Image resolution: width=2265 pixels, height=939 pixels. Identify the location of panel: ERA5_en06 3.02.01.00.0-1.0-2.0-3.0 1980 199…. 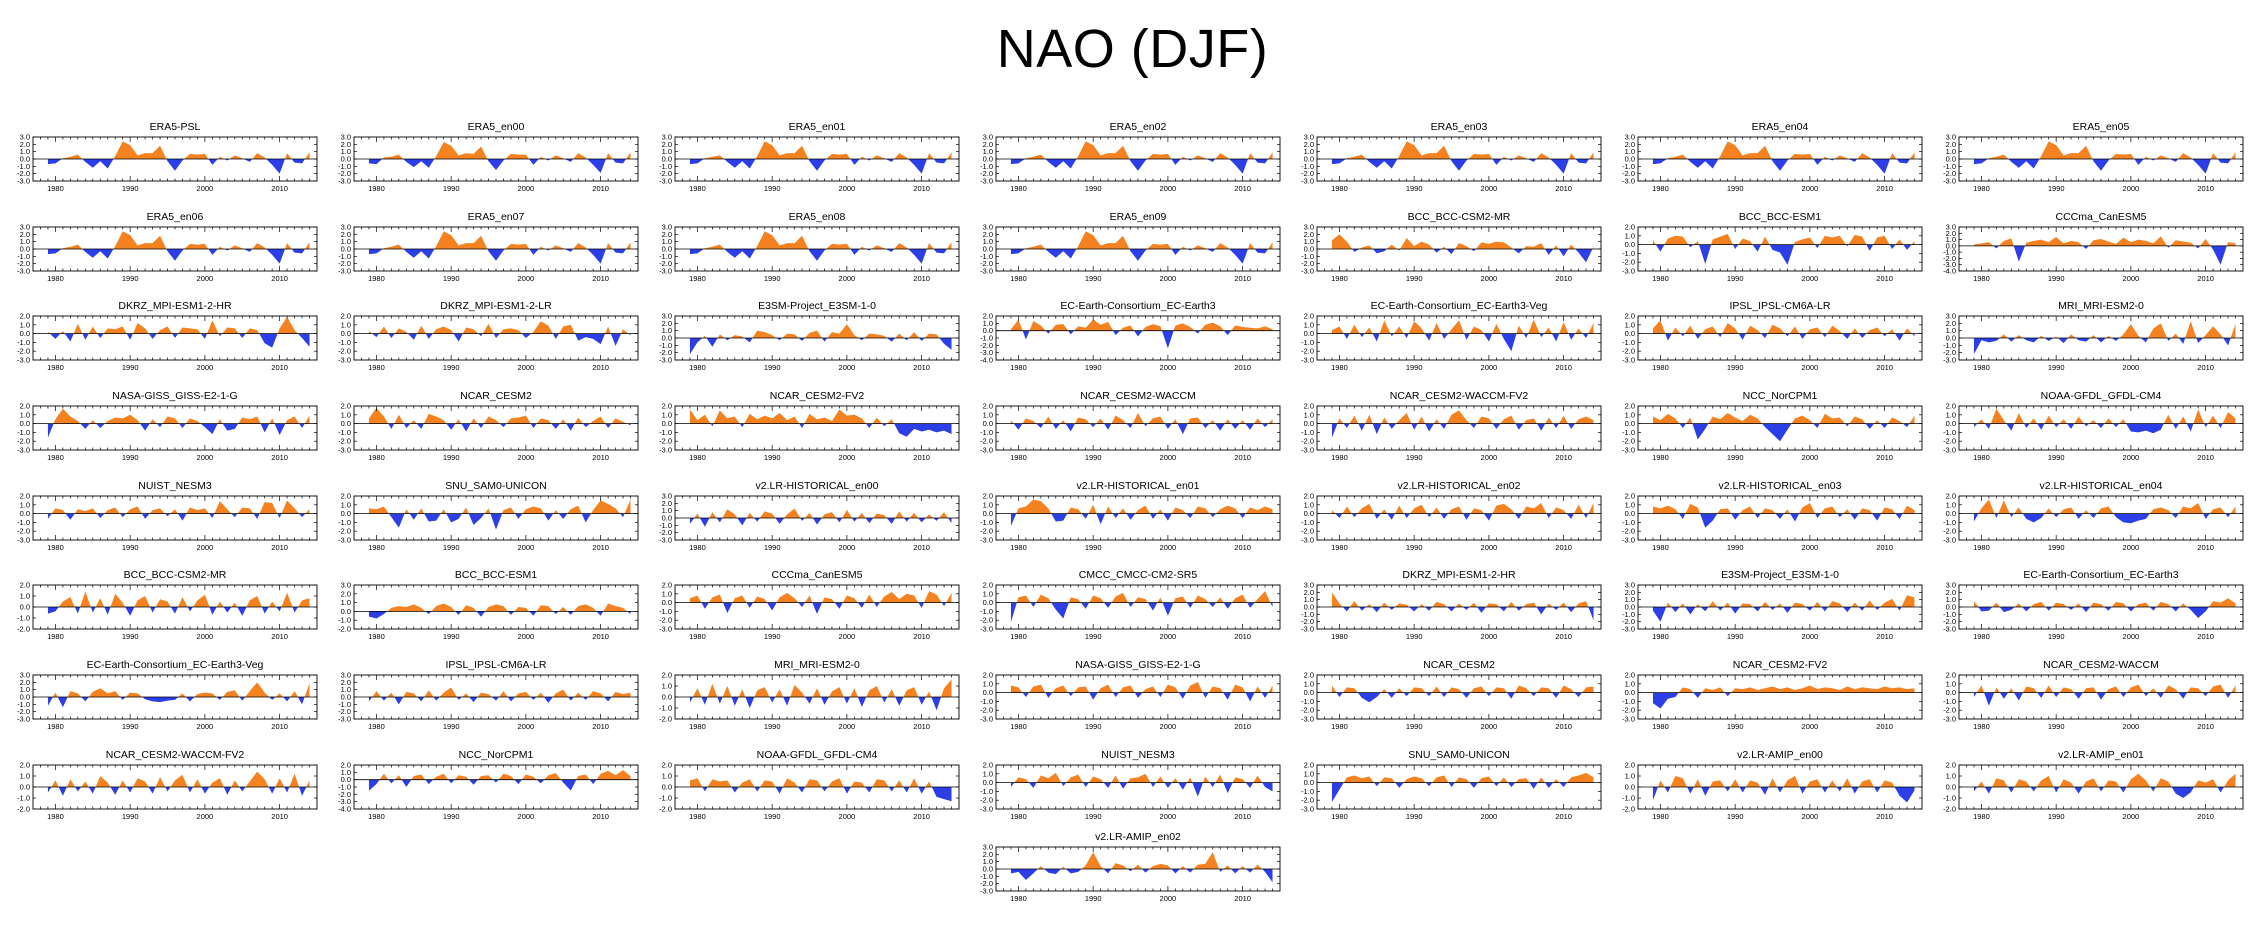
(167, 247).